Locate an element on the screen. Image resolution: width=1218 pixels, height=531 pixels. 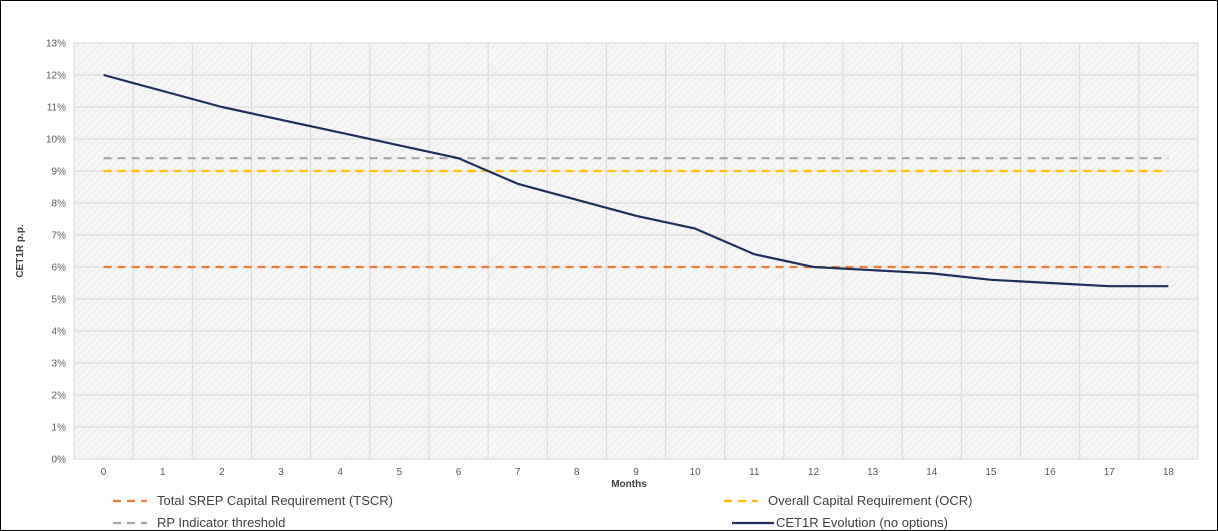
y-tick-label: 3% is located at coordinates (59, 364).